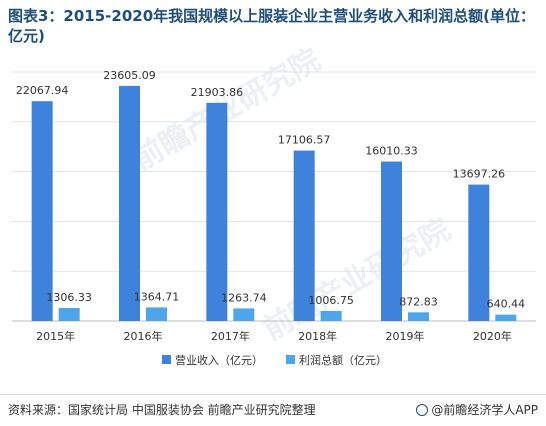 The width and height of the screenshot is (546, 426). Describe the element at coordinates (244, 297) in the screenshot. I see `data-label: 1263.74` at that location.